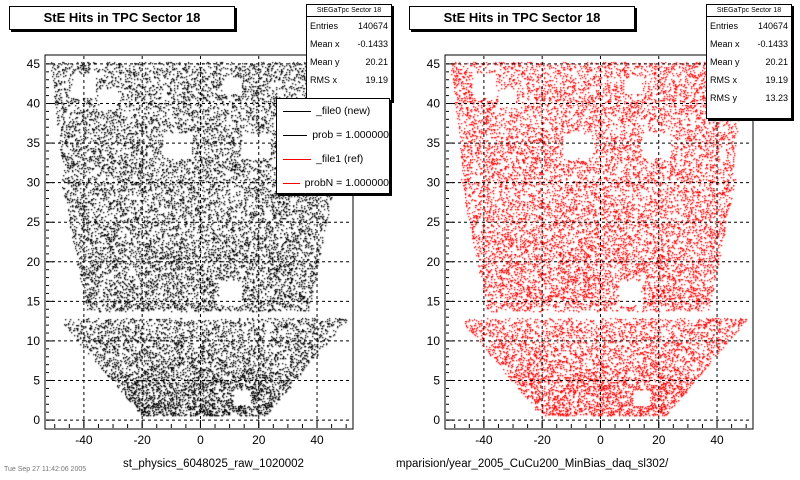 This screenshot has width=800, height=480. Describe the element at coordinates (122, 18) in the screenshot. I see `left-chart-title: StE Hits in TPC Sector 18` at that location.